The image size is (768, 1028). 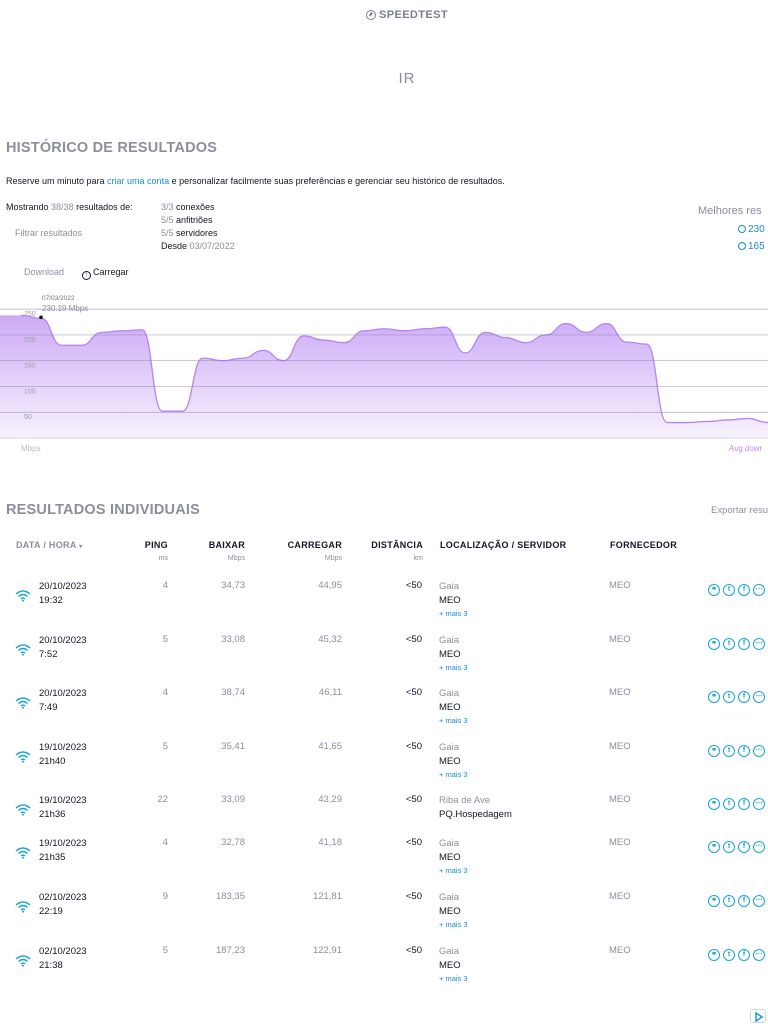 I want to click on stat-hosts: 5/5 anfitriões, so click(x=187, y=220).